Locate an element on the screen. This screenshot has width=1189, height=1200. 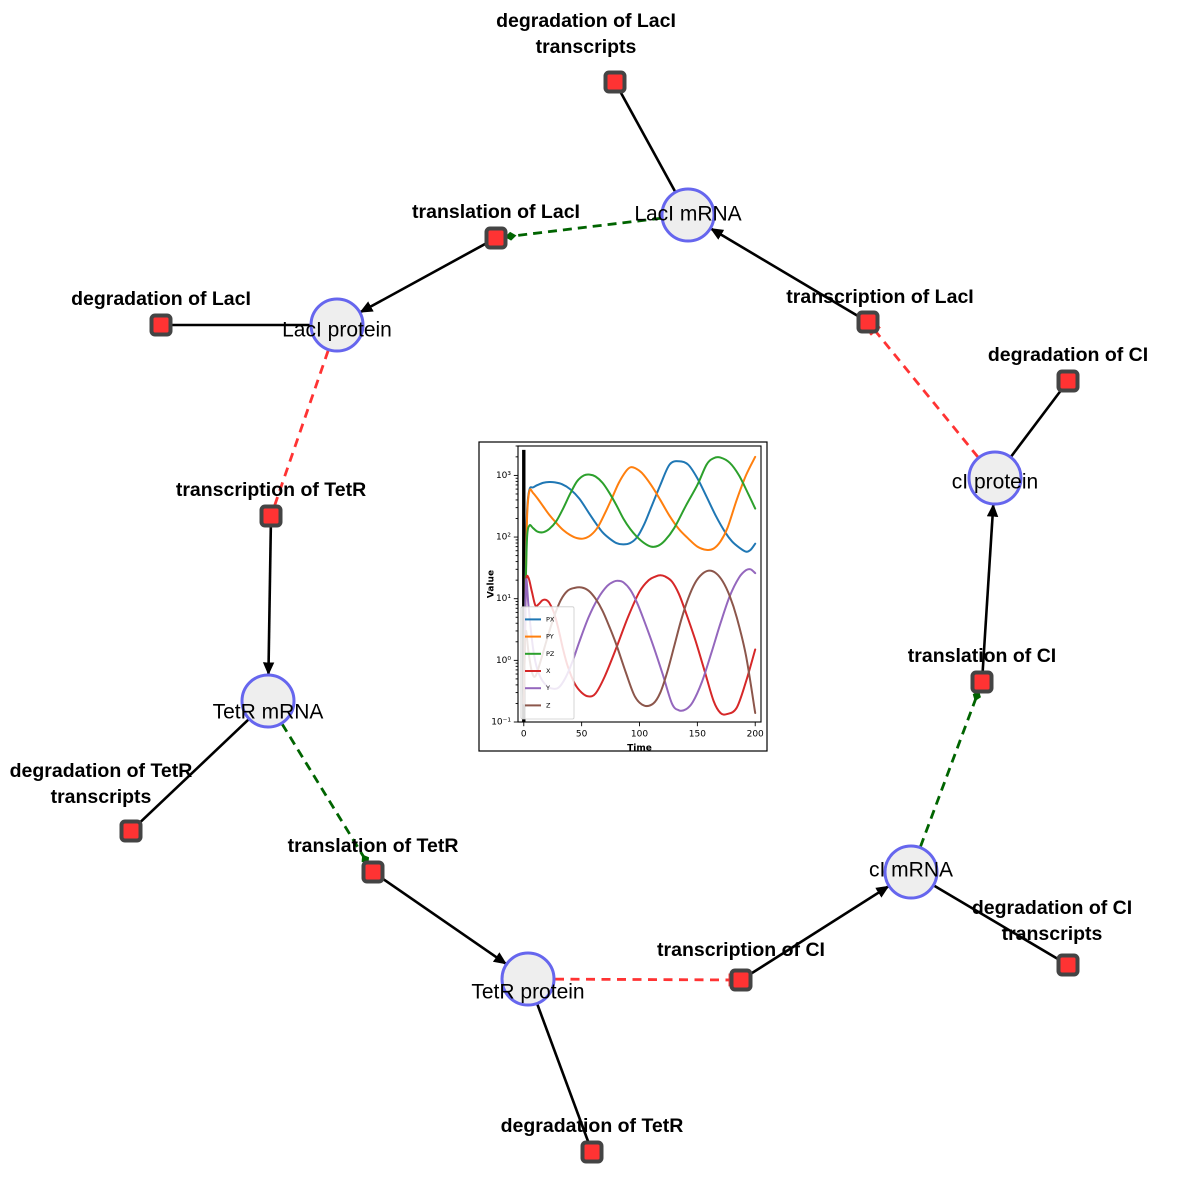
species-label: TetR protein is located at coordinates (527, 992).